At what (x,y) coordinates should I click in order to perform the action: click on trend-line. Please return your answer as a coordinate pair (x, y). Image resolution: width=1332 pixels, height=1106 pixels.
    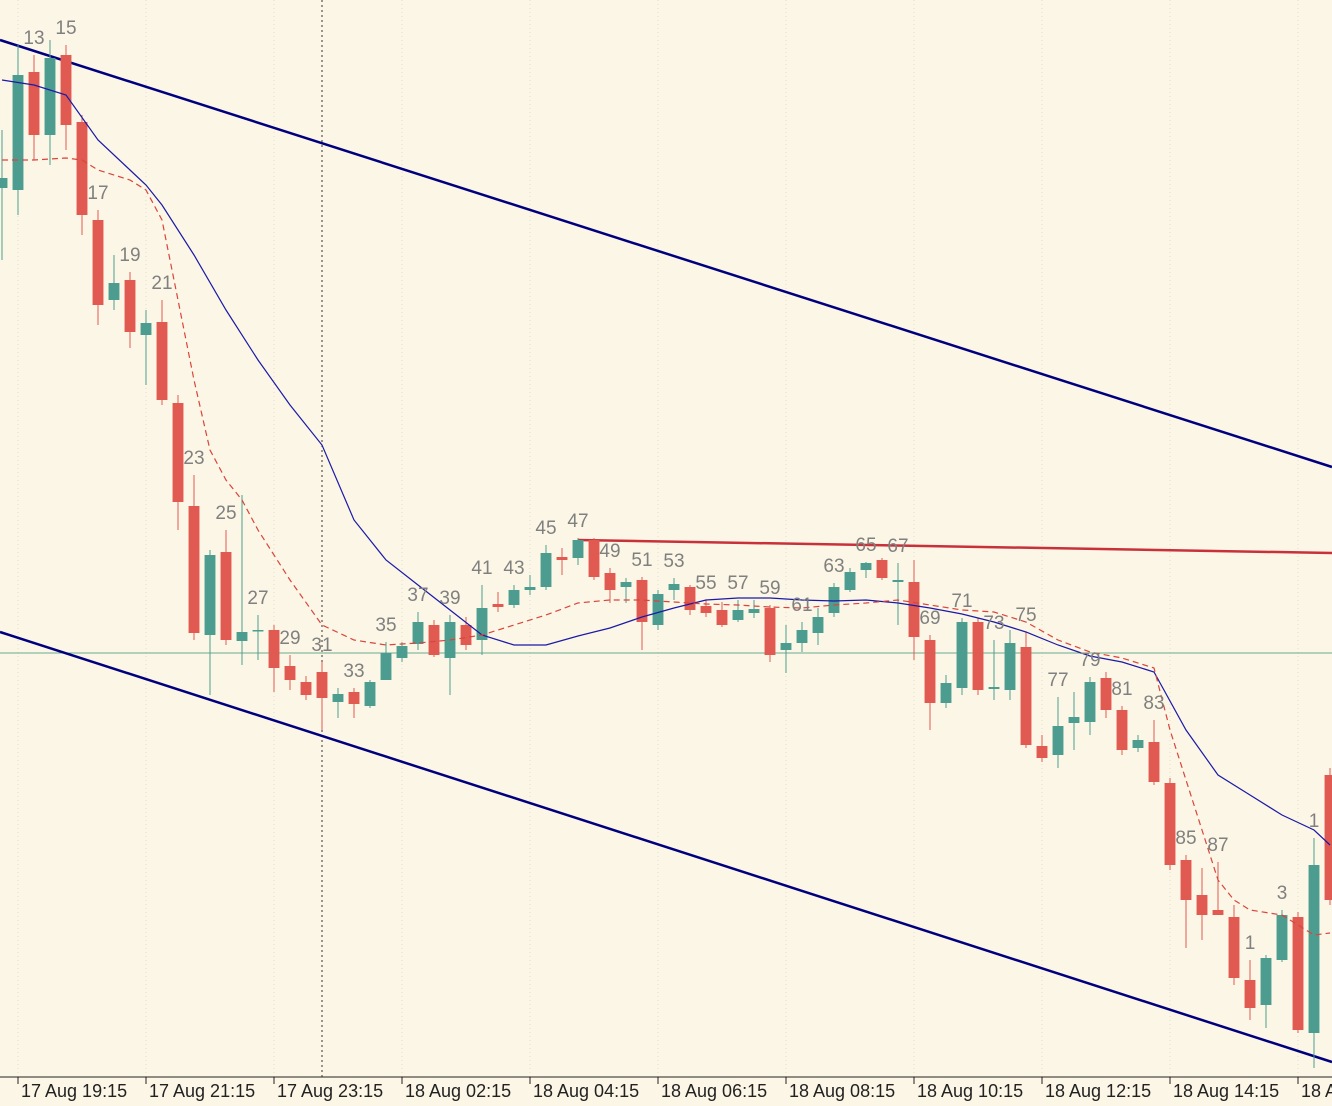
    Looking at the image, I should click on (954, 546).